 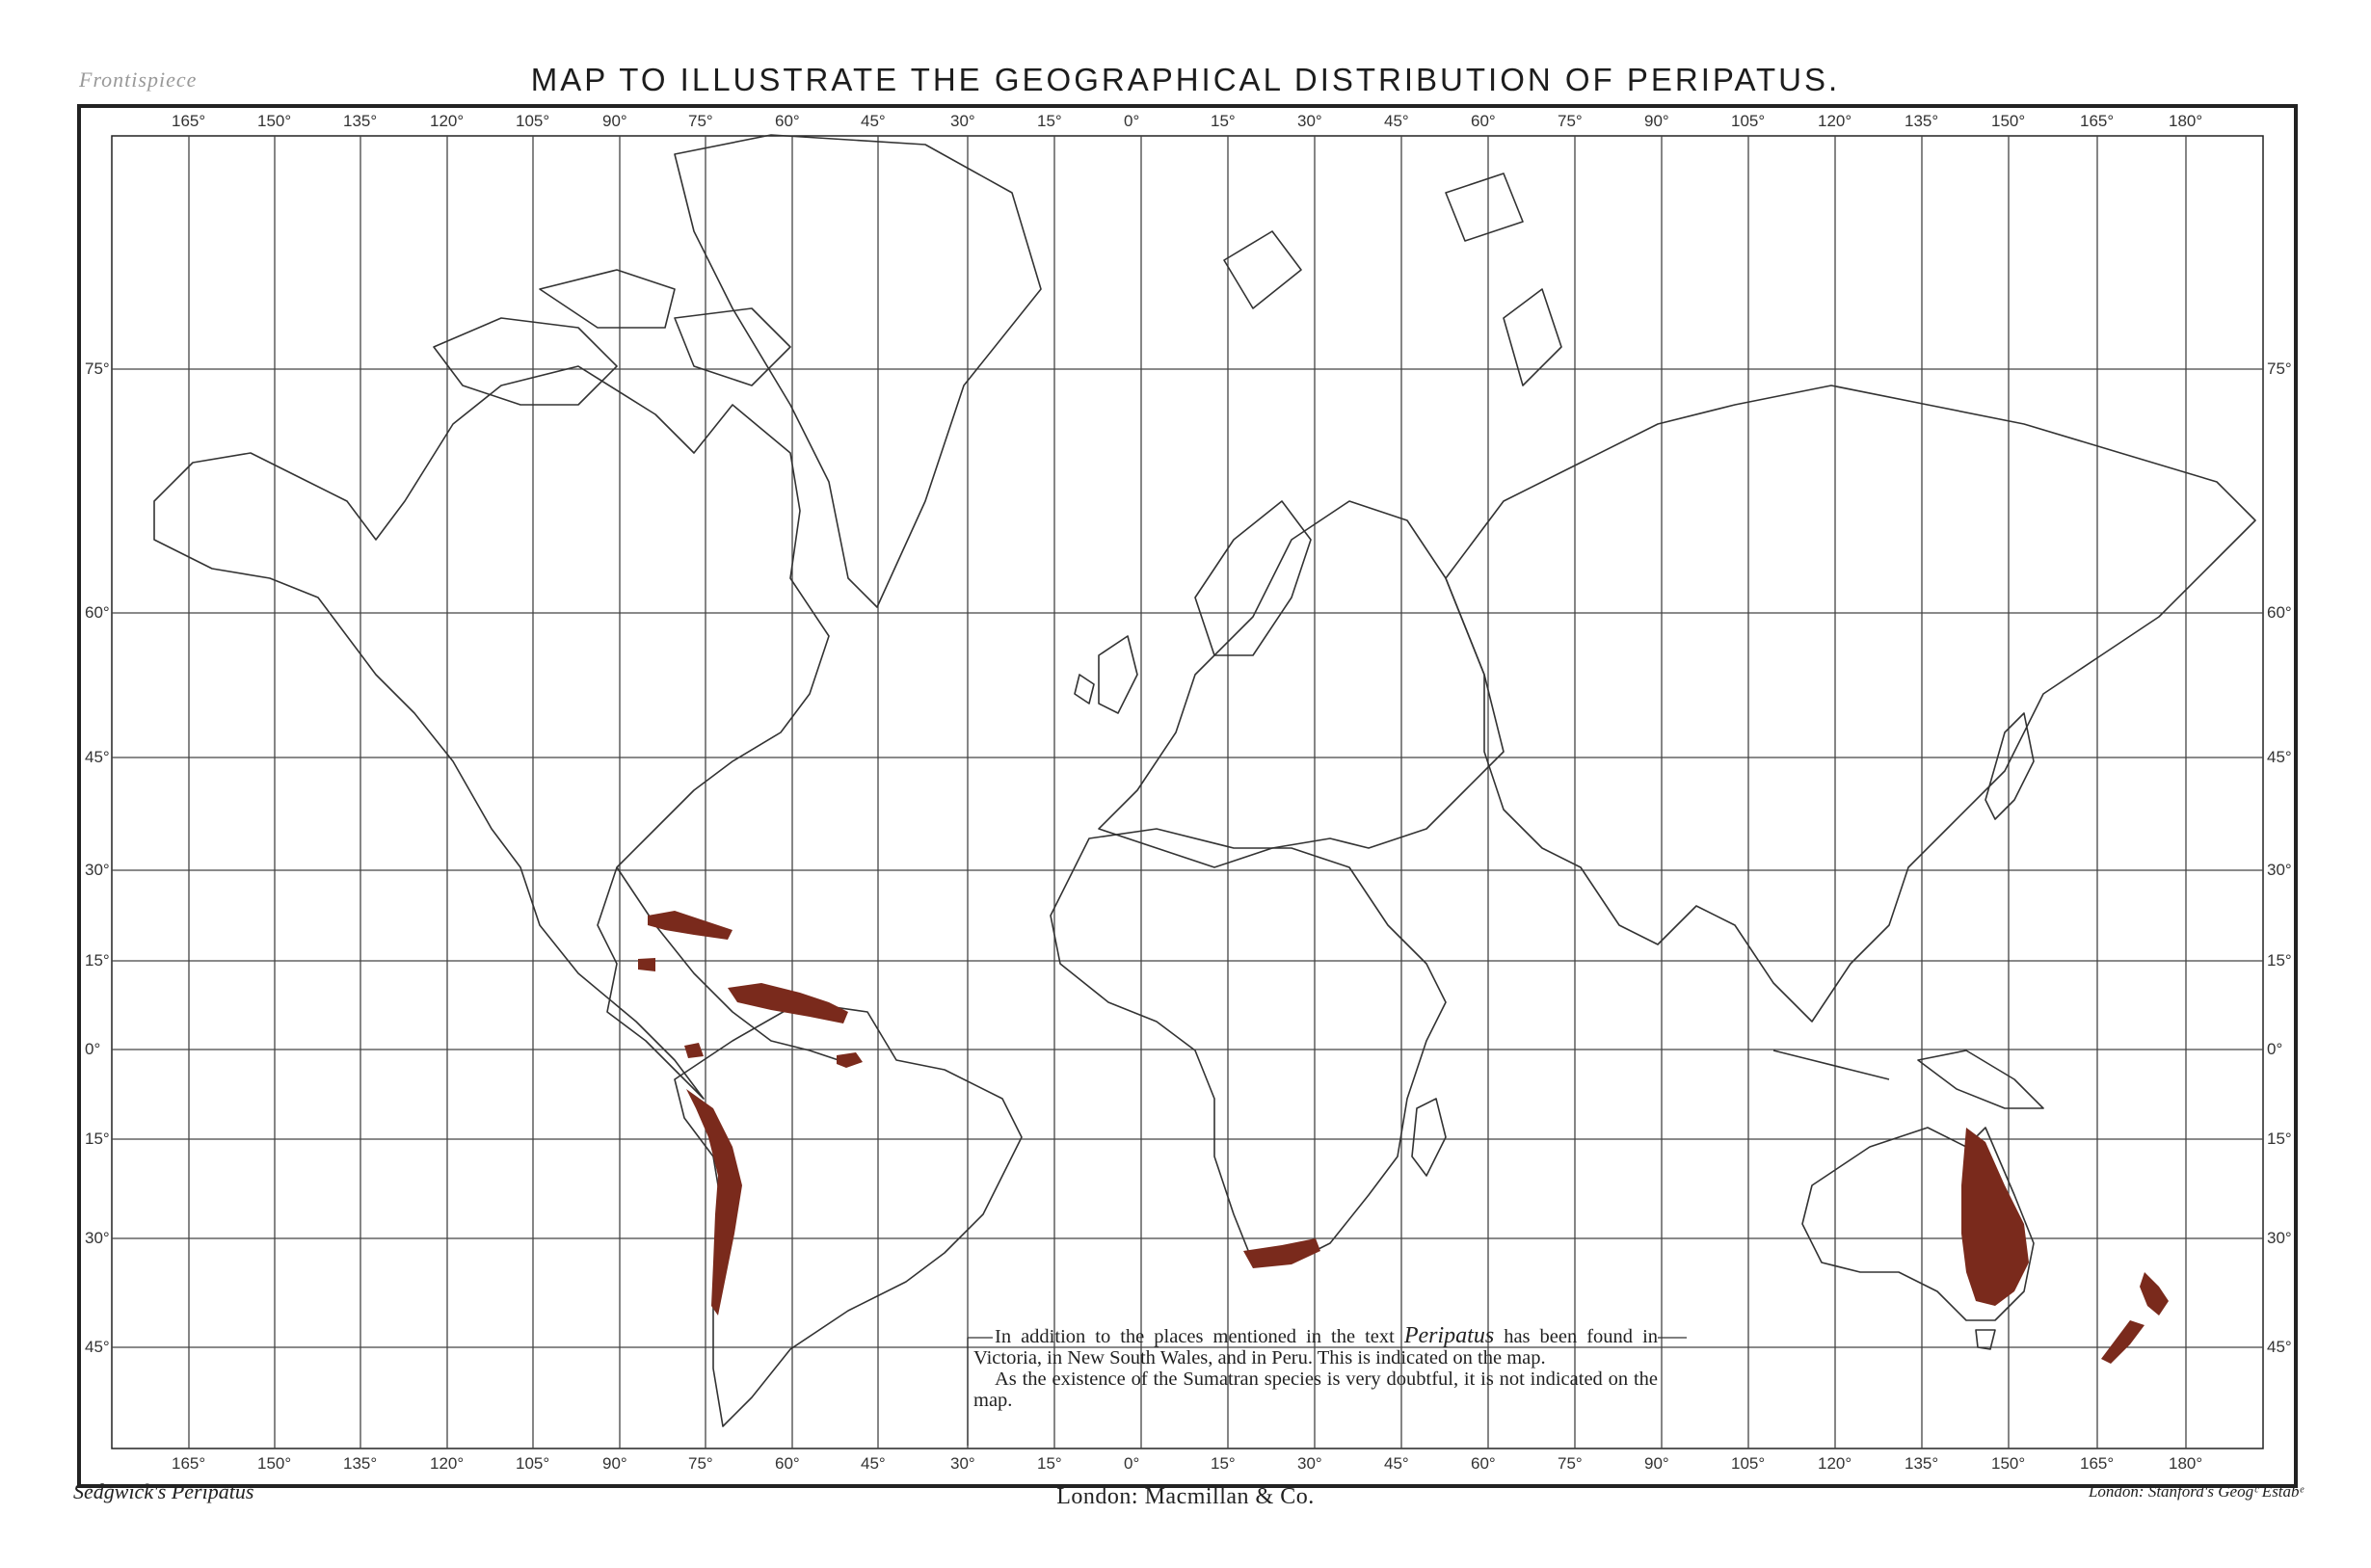 What do you see at coordinates (1850, 704) in the screenshot?
I see `asia-outline` at bounding box center [1850, 704].